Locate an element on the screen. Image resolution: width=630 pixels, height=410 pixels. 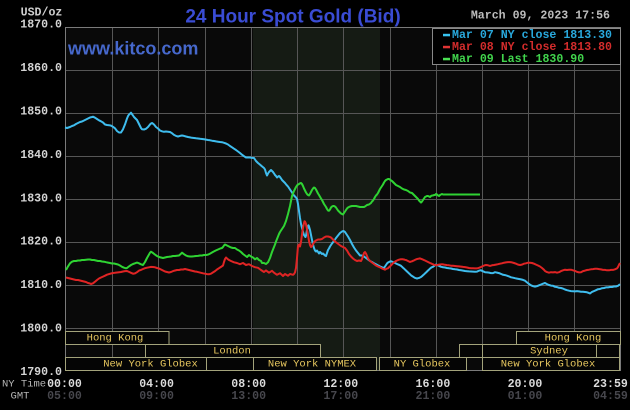
svg-text: 21:00 is located at coordinates (433, 396).